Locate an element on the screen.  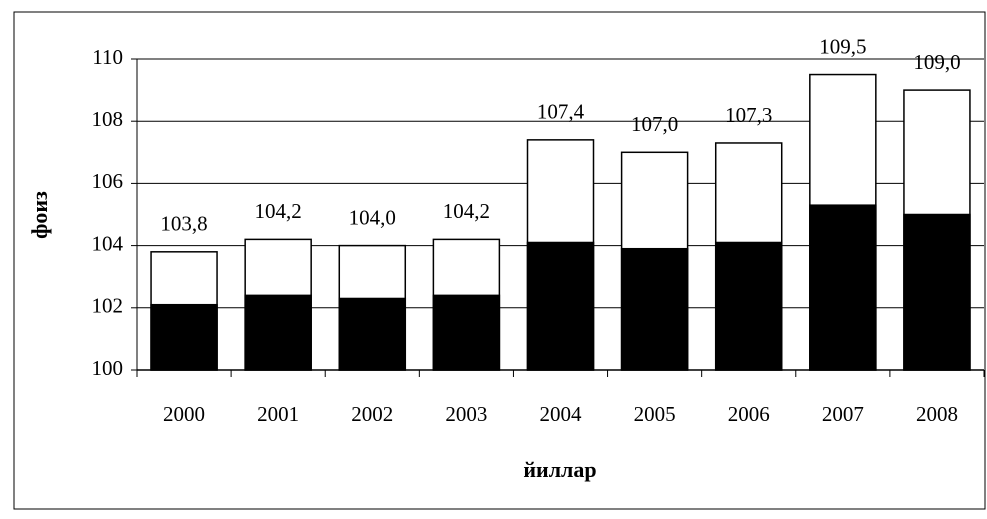
x-tick-label: 2008 is located at coordinates (937, 414).